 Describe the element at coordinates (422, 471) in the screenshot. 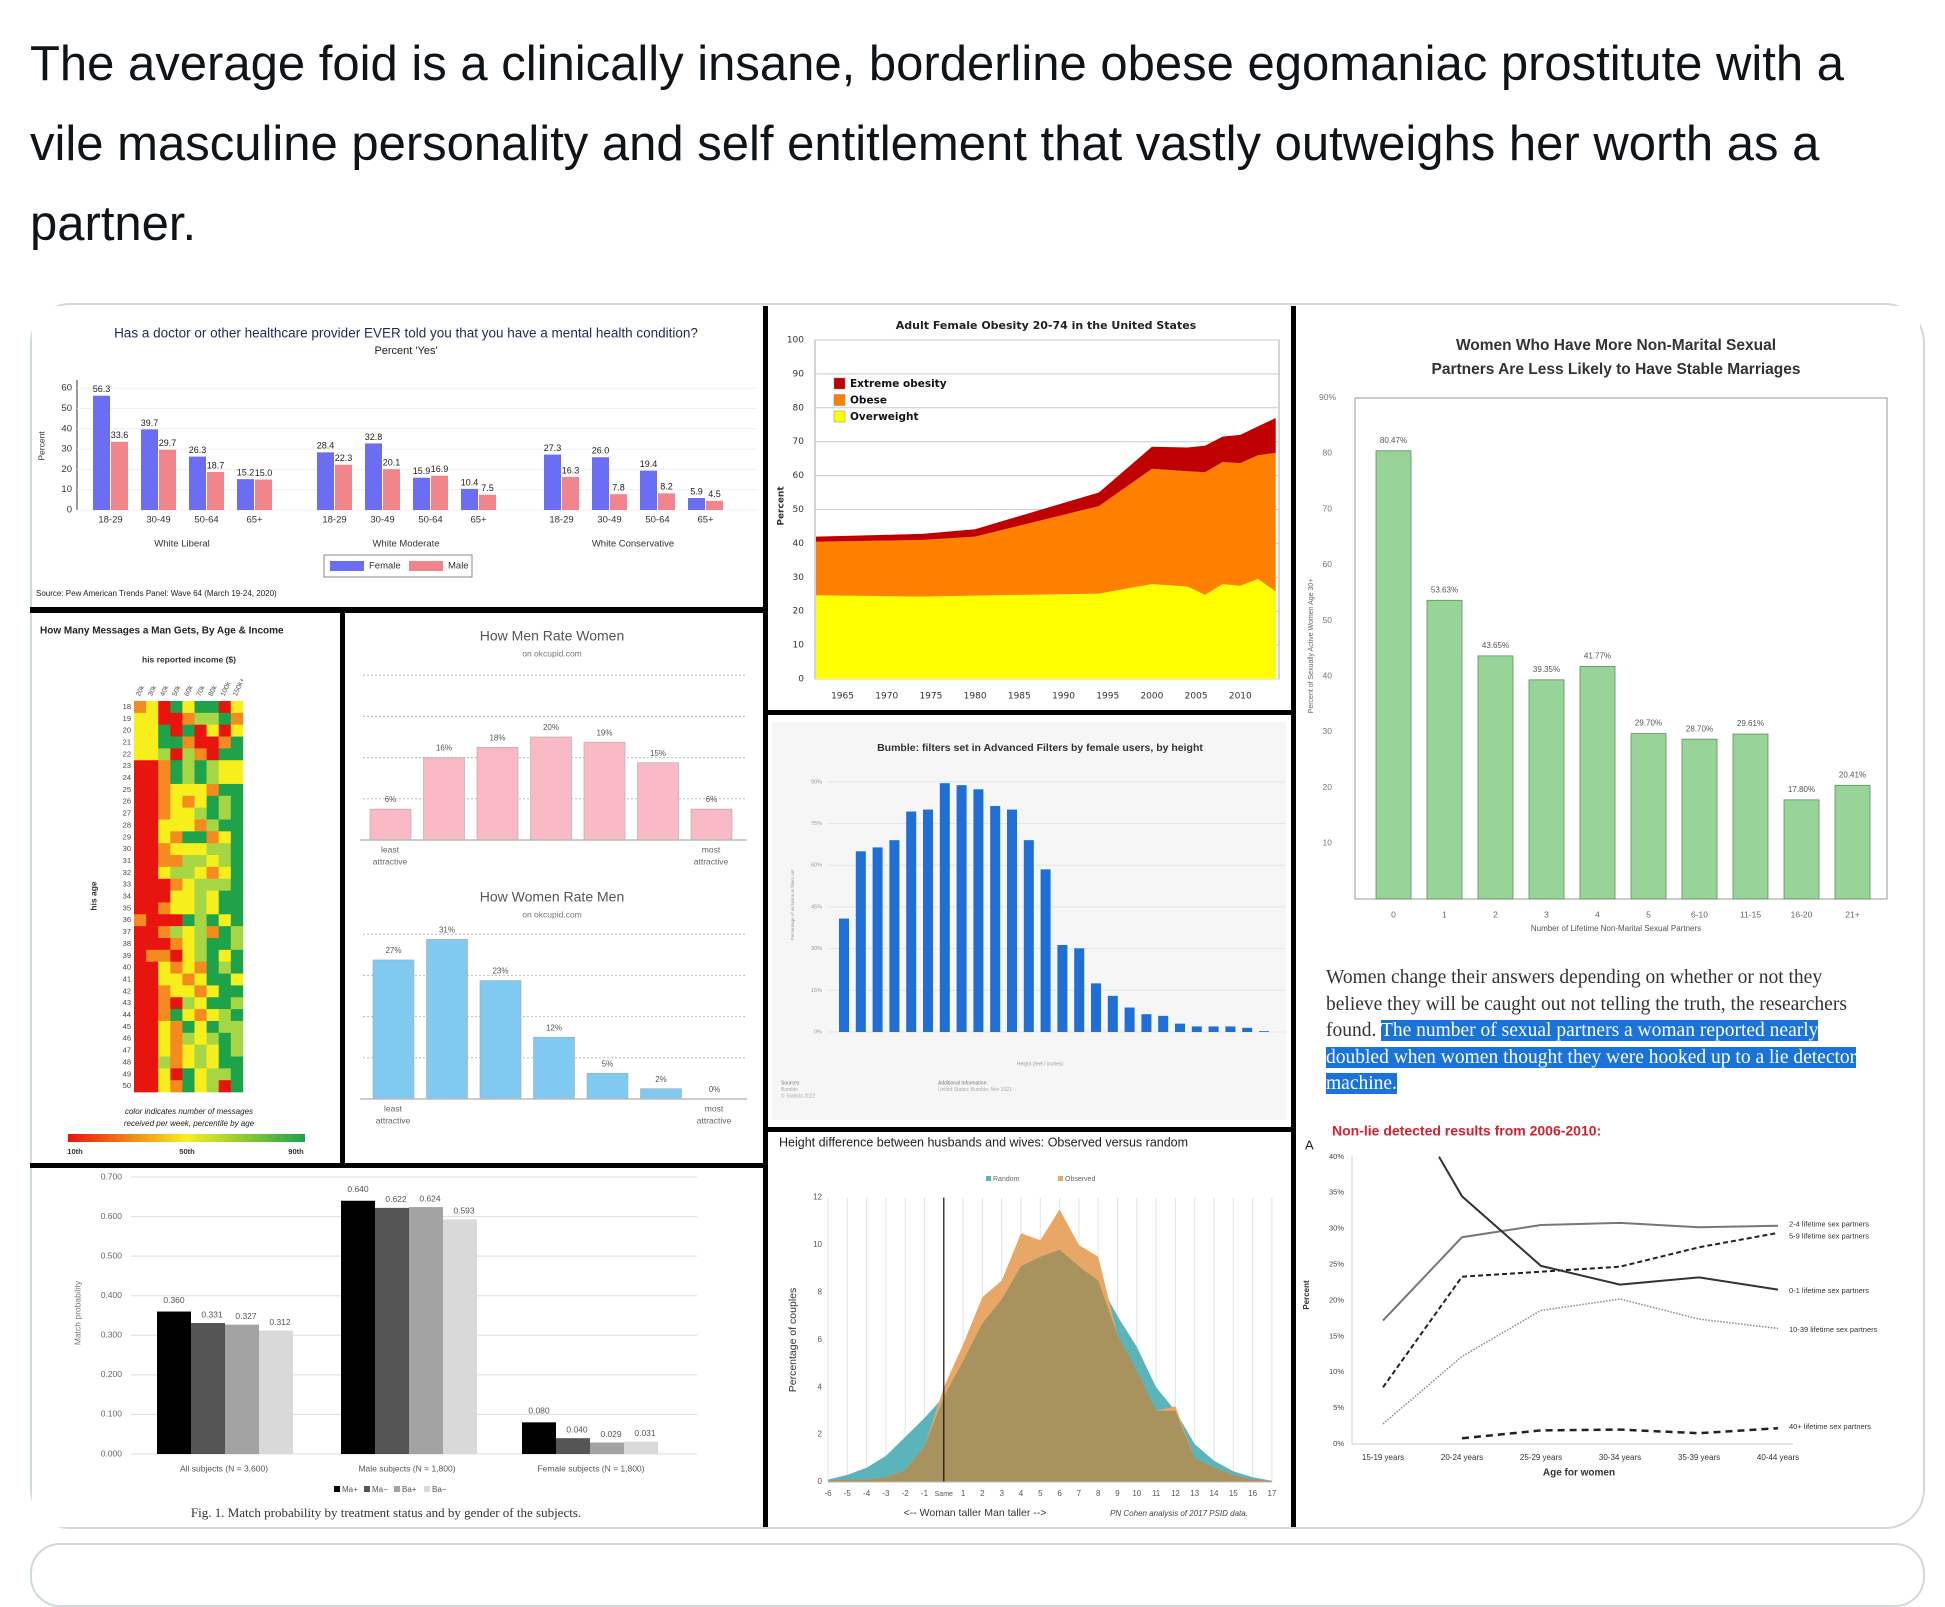

I see `data-label: 15.9` at that location.